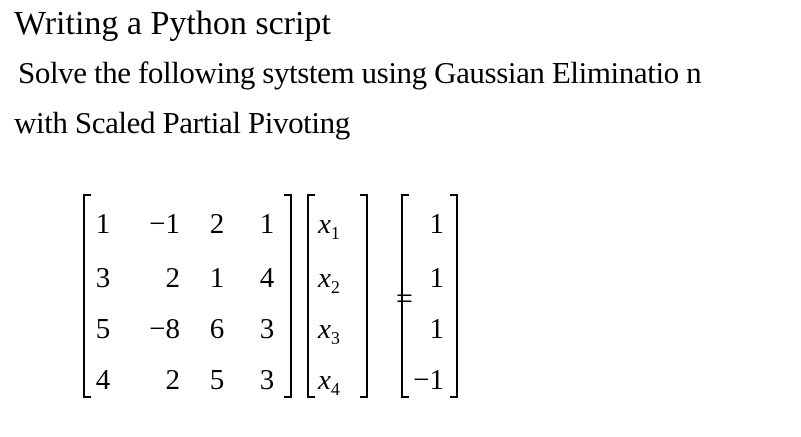  Describe the element at coordinates (311, 296) in the screenshot. I see `vector-x-left-bracket` at that location.